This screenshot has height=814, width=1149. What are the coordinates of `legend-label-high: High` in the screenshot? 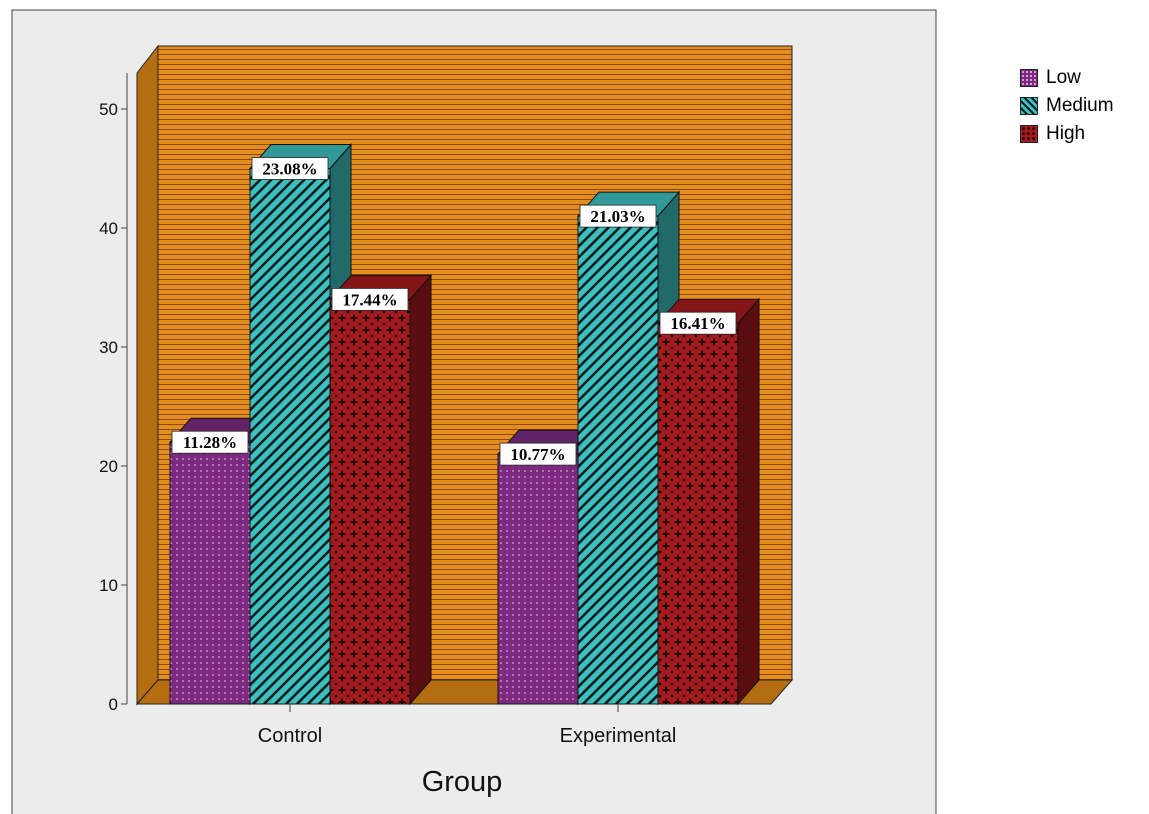 It's located at (1066, 133).